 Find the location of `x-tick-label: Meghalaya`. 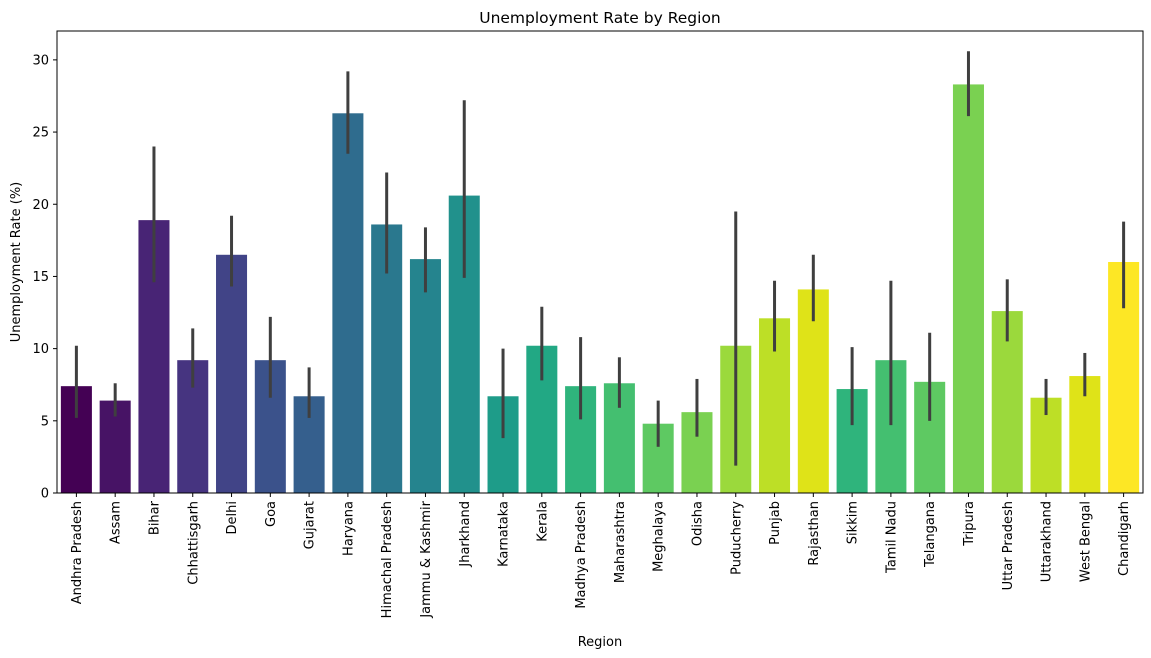

x-tick-label: Meghalaya is located at coordinates (659, 536).